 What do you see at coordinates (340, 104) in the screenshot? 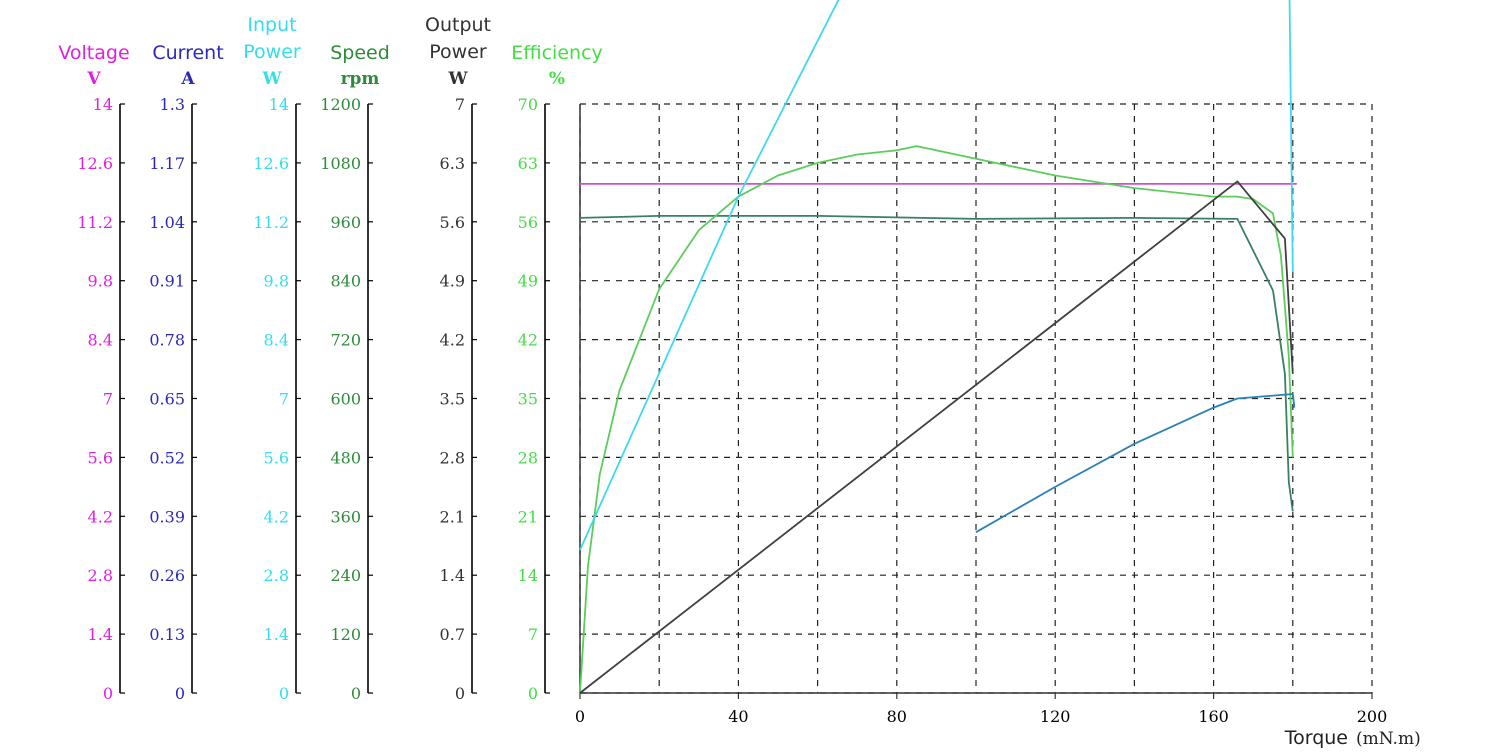
I see `y-tick-label-speed: 1200` at bounding box center [340, 104].